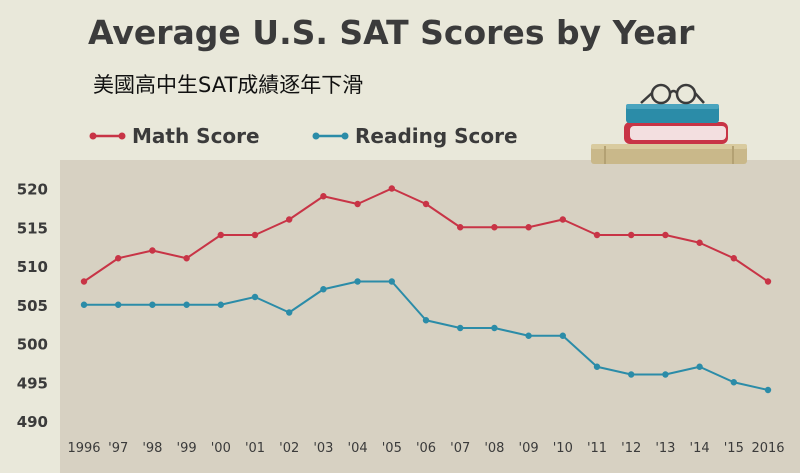  What do you see at coordinates (196, 136) in the screenshot?
I see `legend-math-label: Math Score` at bounding box center [196, 136].